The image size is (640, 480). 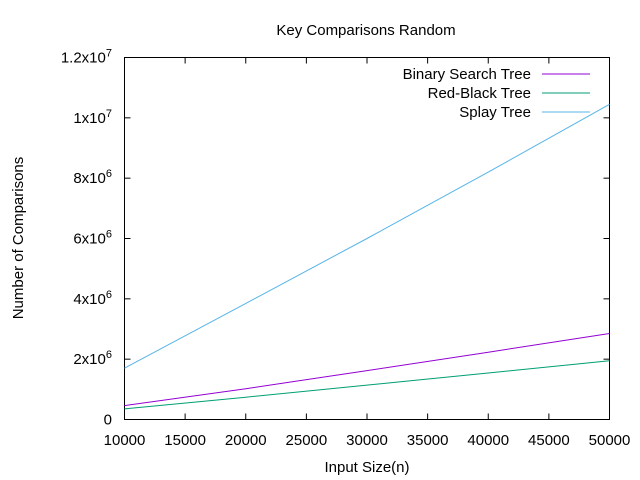 What do you see at coordinates (366, 467) in the screenshot?
I see `x-axis-label: Input Size(n)` at bounding box center [366, 467].